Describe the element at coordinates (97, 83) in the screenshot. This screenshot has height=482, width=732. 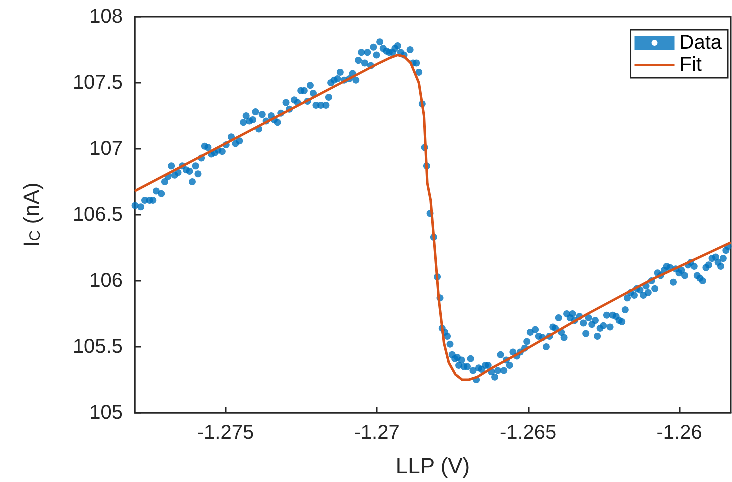
I see `y-tick-label: 107.5` at that location.